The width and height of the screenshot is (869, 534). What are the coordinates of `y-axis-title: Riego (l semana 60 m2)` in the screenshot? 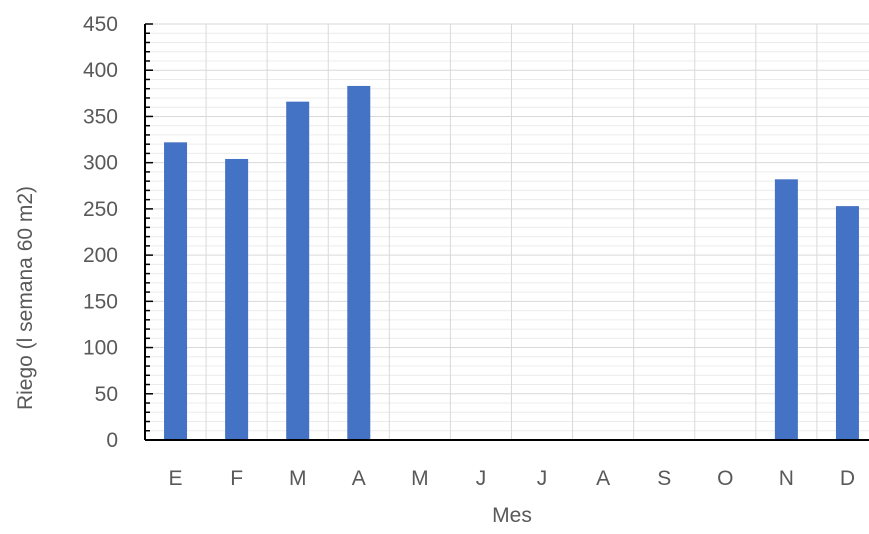 It's located at (25, 298).